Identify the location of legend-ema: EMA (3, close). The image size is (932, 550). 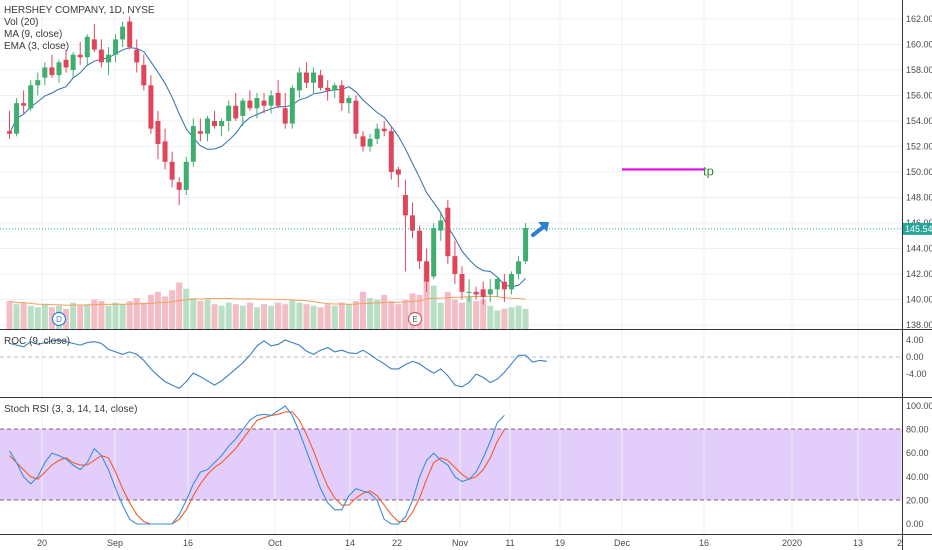
(36, 46).